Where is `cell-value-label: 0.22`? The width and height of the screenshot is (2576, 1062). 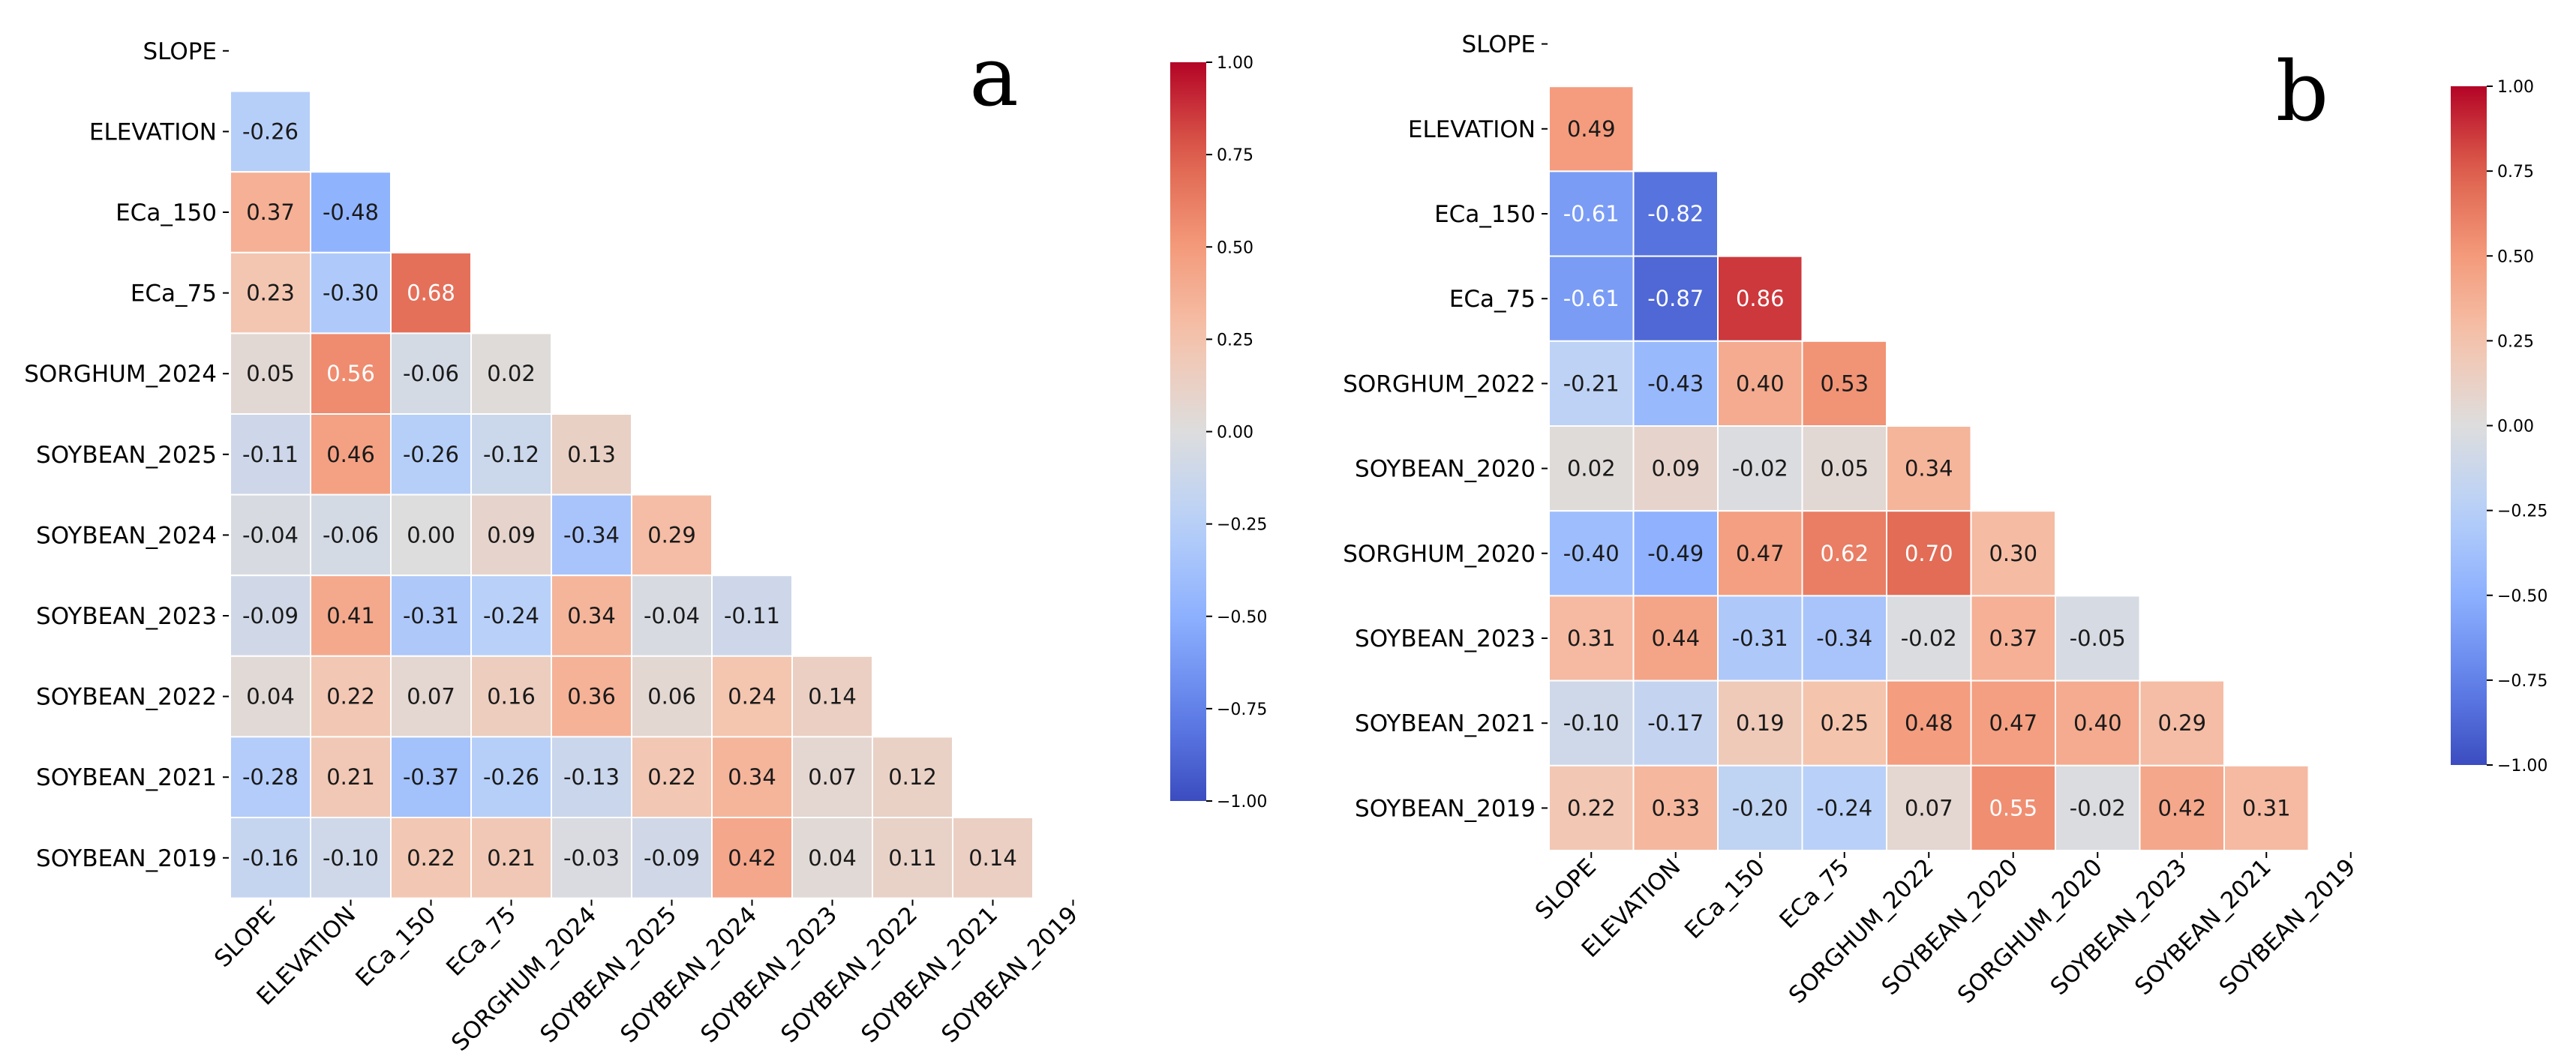 cell-value-label: 0.22 is located at coordinates (431, 858).